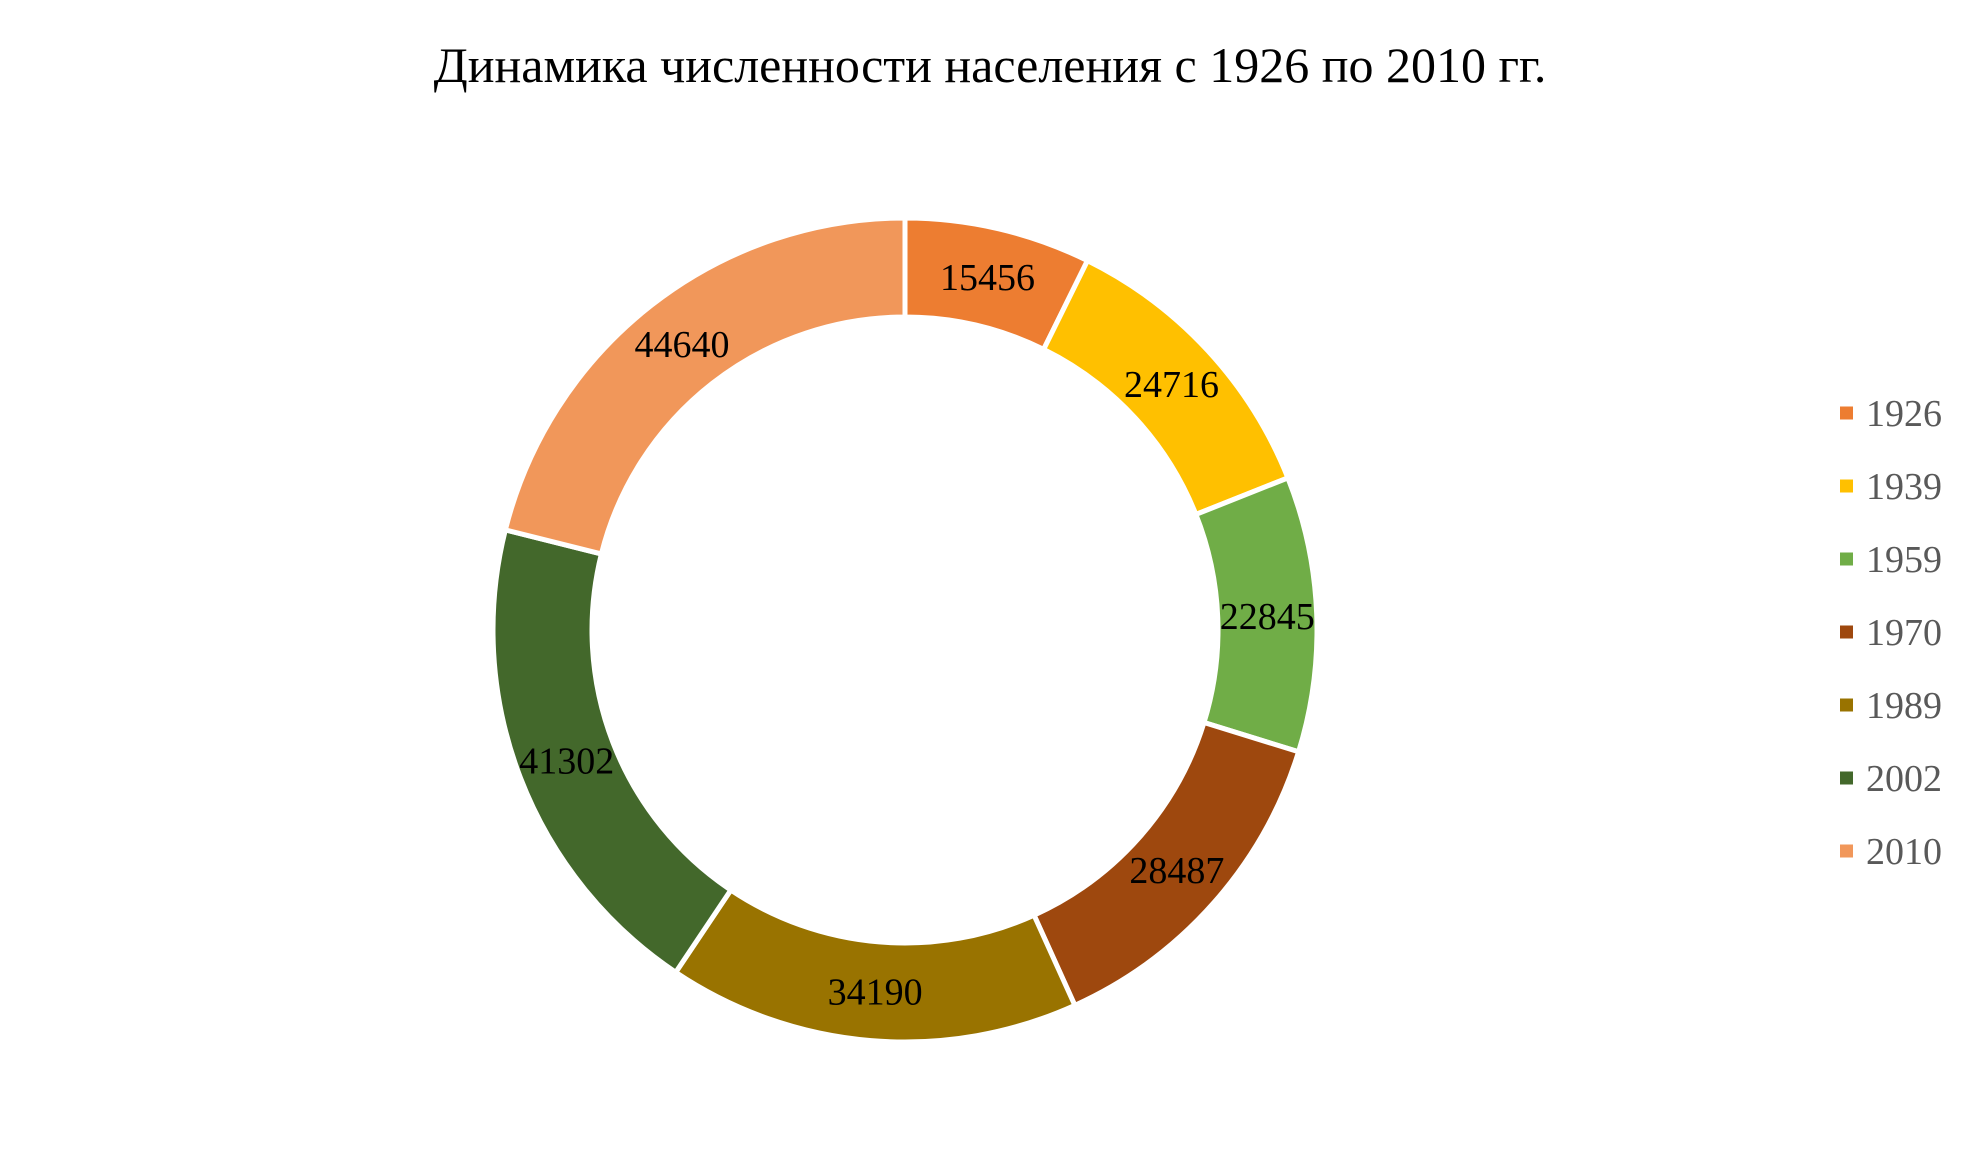 The image size is (1980, 1155). I want to click on legend-label-2002: 2002, so click(1904, 779).